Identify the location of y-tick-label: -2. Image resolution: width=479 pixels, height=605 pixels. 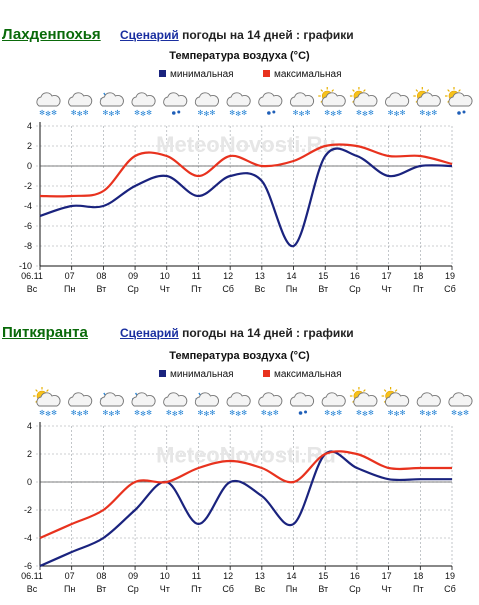
(28, 186).